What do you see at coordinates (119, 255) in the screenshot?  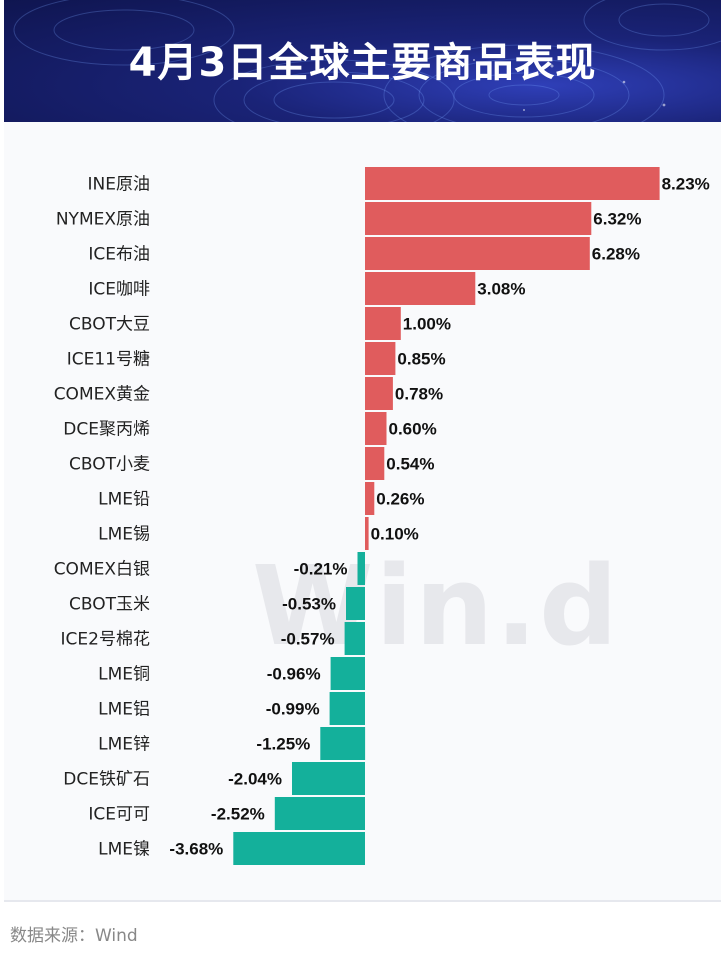 I see `category-label-2: ICE布油` at bounding box center [119, 255].